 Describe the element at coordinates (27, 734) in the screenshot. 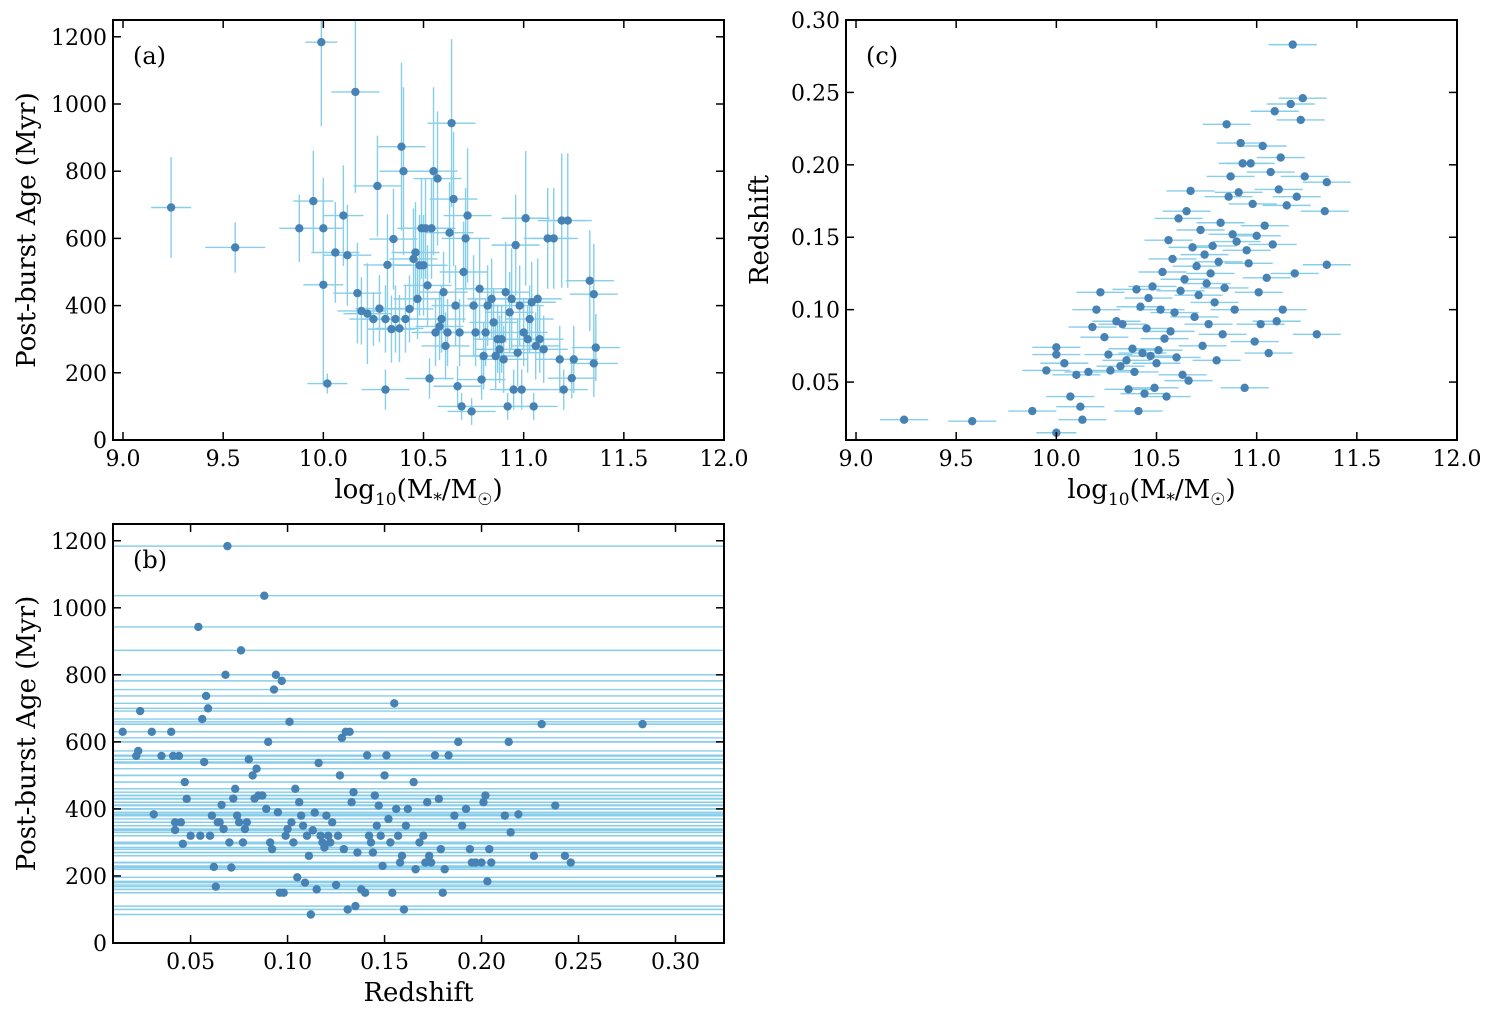

I see `y-axis-label: Post-burst Age (Myr)` at that location.